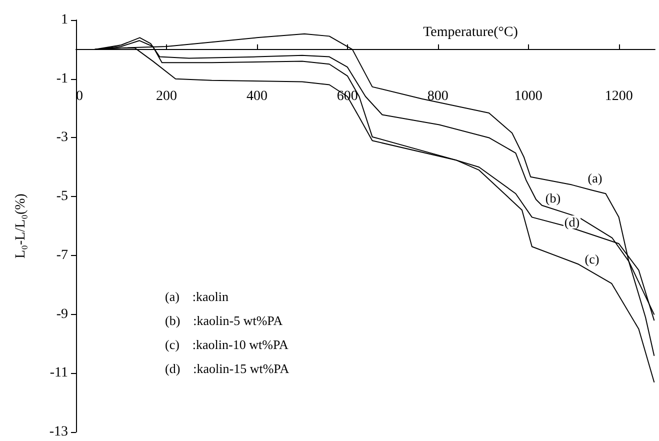 This screenshot has width=659, height=441. I want to click on y-tick-label: -3, so click(62, 138).